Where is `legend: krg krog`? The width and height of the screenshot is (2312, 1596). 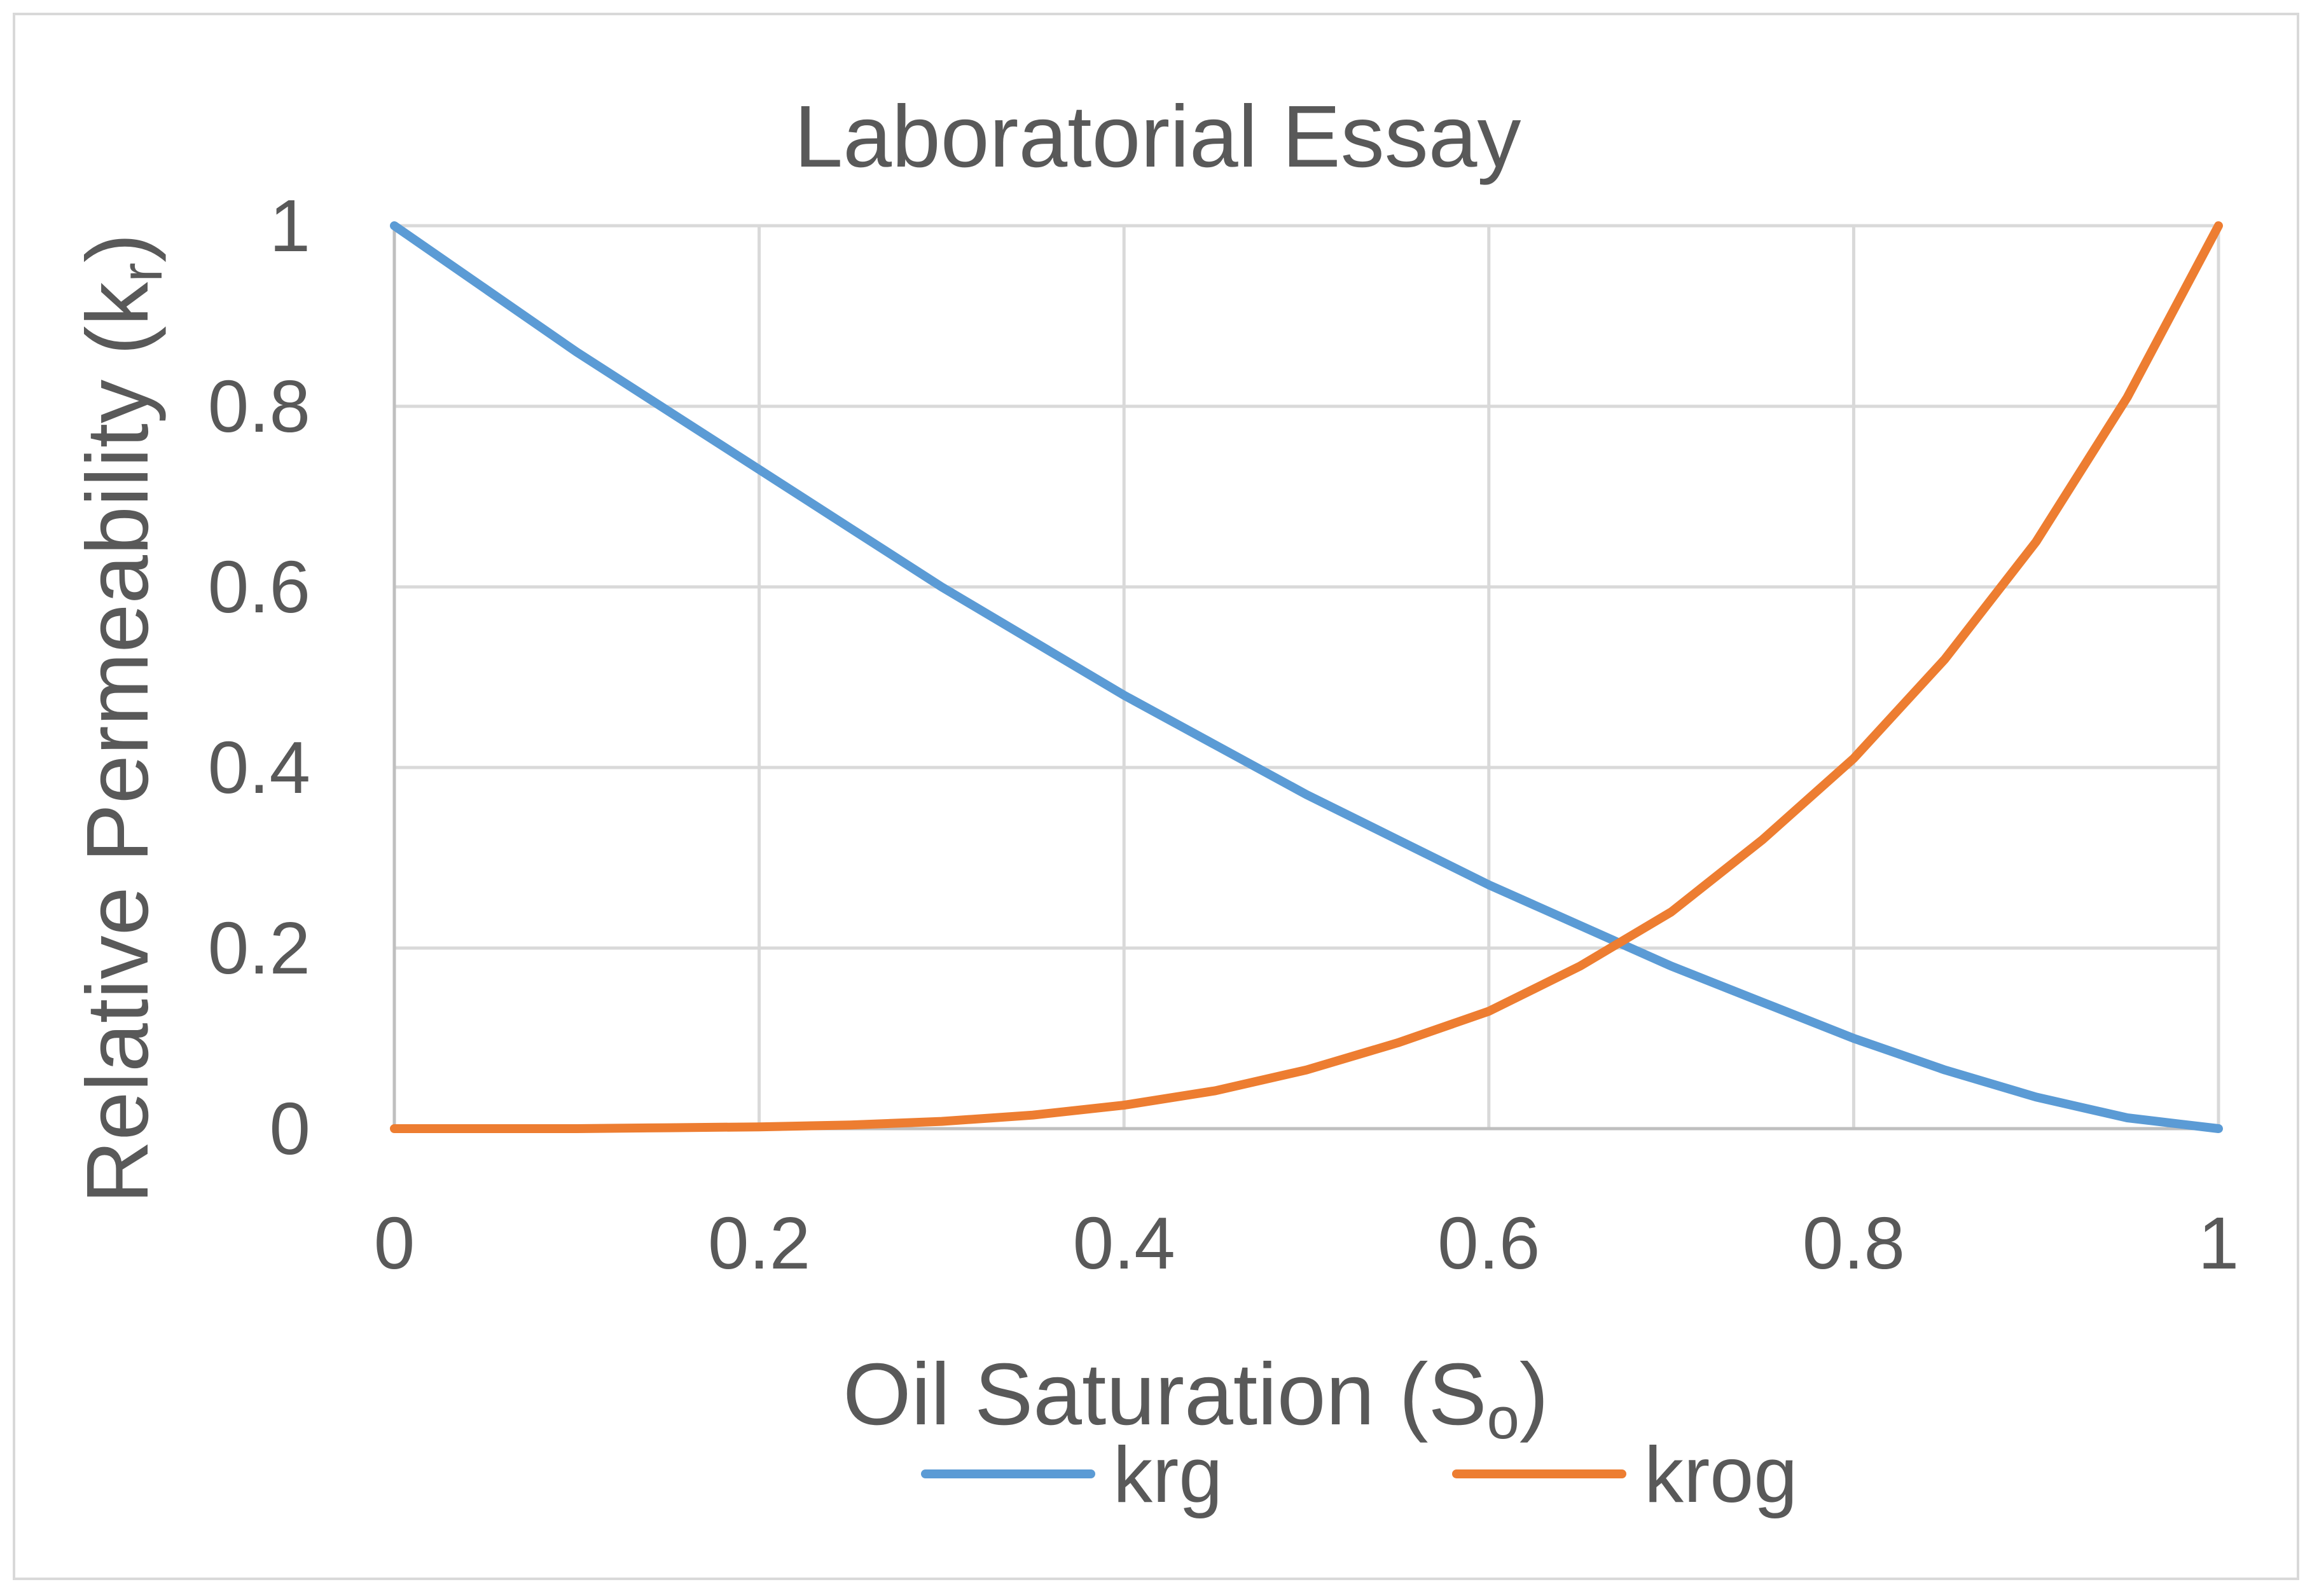
legend: krg krog is located at coordinates (1359, 1475).